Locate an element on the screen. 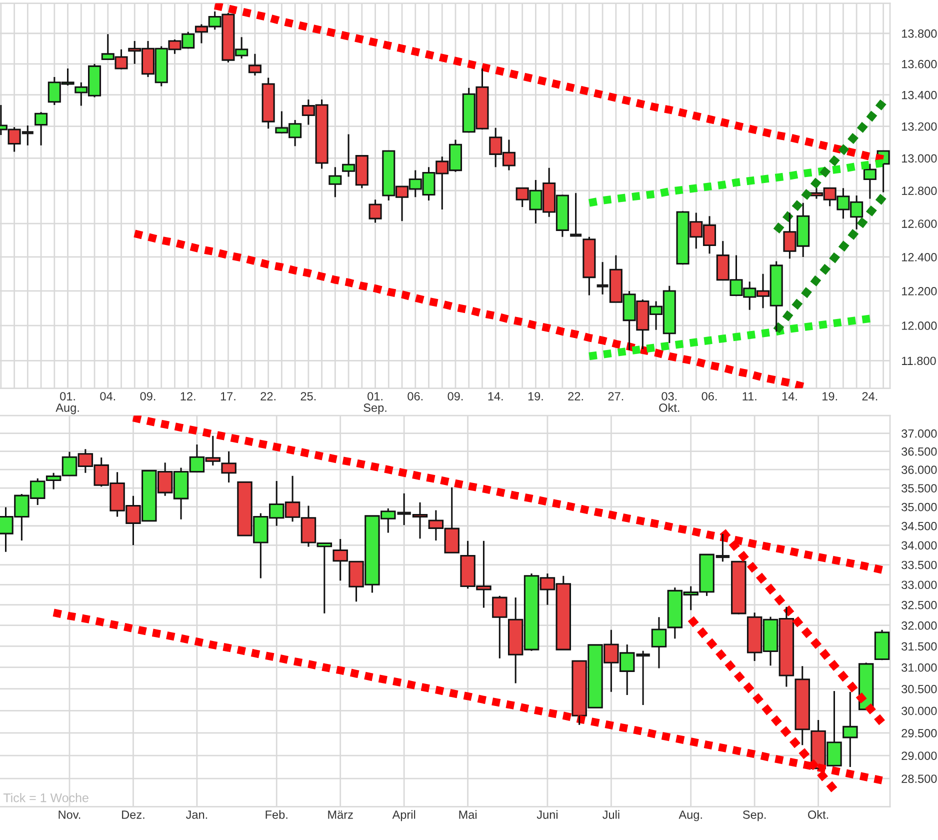 The height and width of the screenshot is (840, 938). x-tick-label: Juli is located at coordinates (611, 814).